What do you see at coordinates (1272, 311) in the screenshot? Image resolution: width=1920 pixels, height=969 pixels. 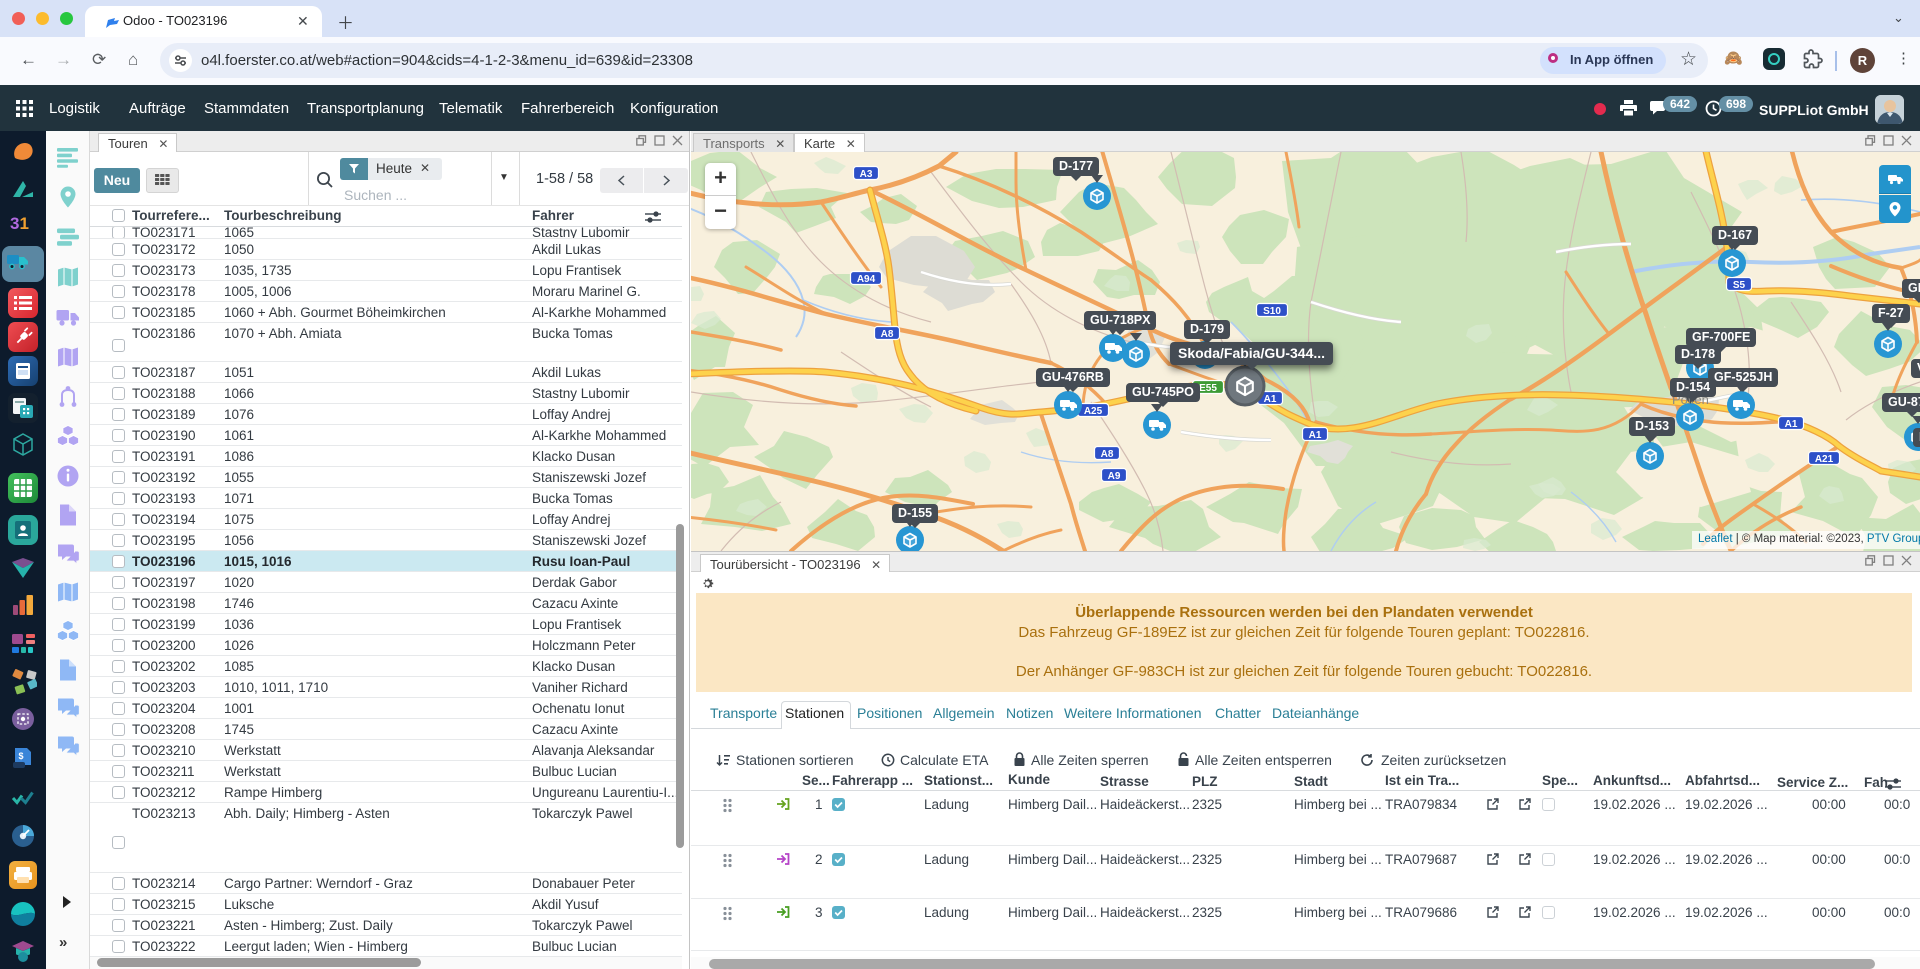 I see `svg-text: S10` at bounding box center [1272, 311].